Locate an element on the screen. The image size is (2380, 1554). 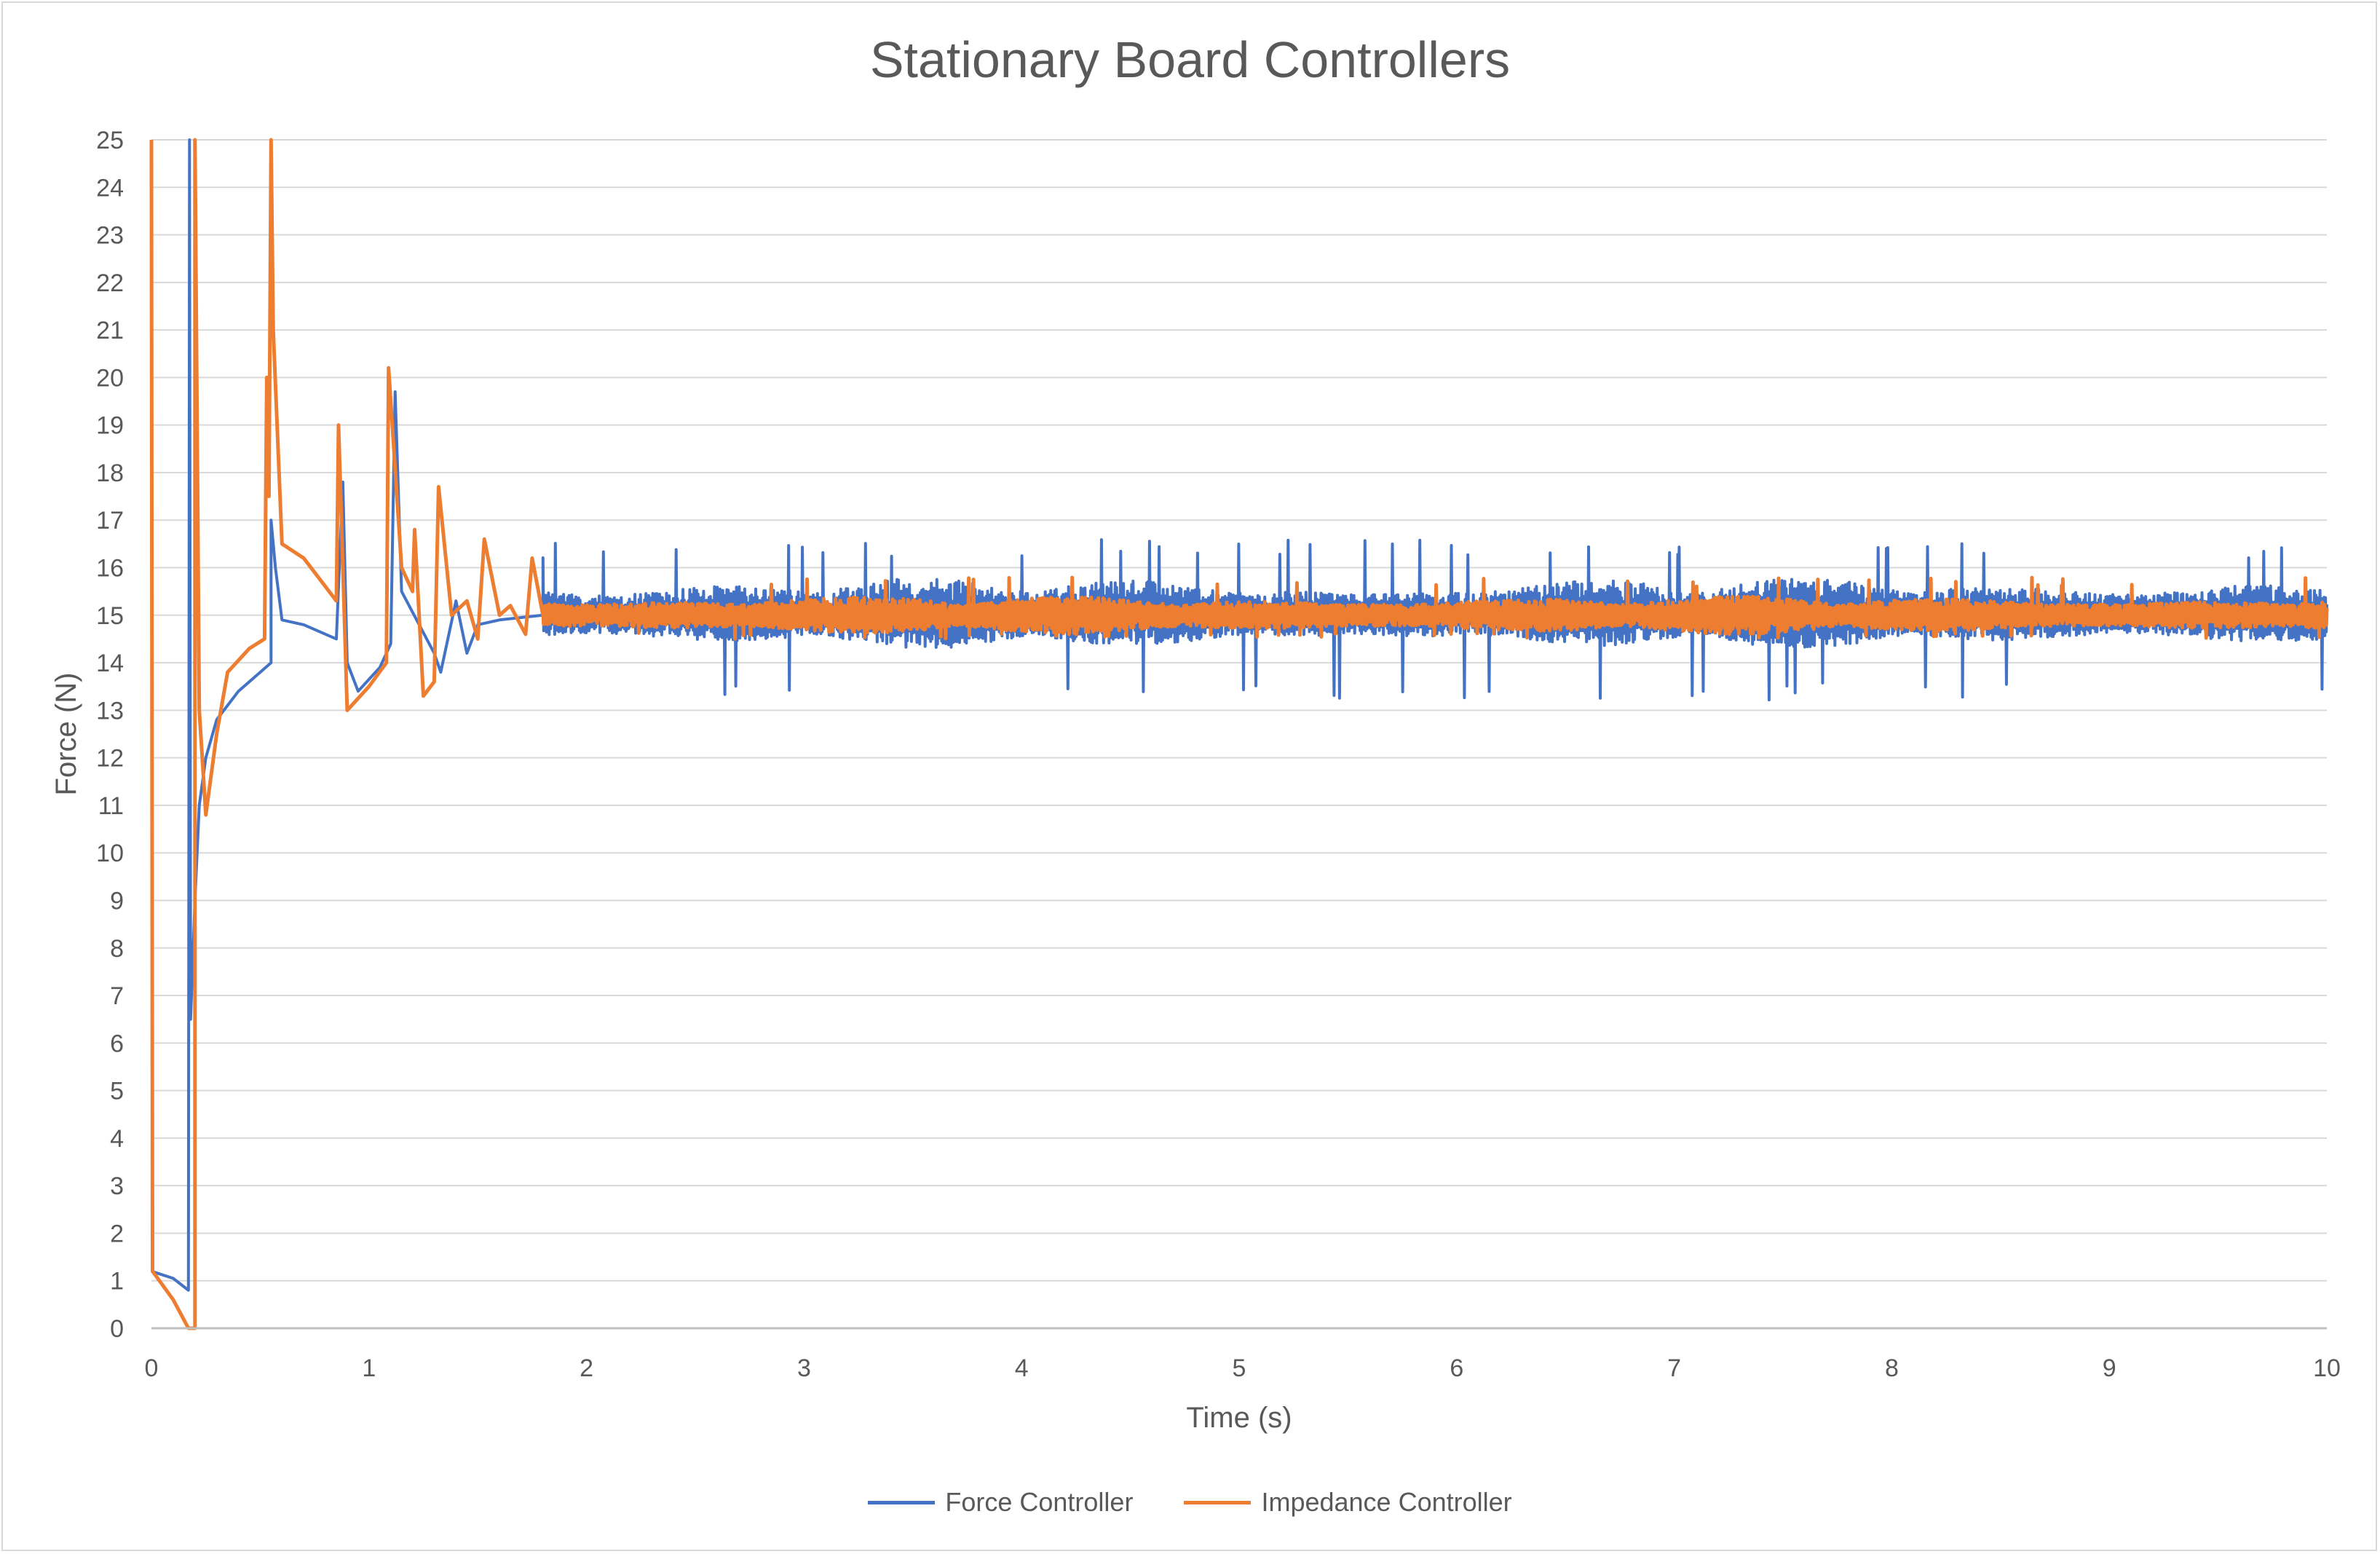
y-tick-label: 23 is located at coordinates (110, 236).